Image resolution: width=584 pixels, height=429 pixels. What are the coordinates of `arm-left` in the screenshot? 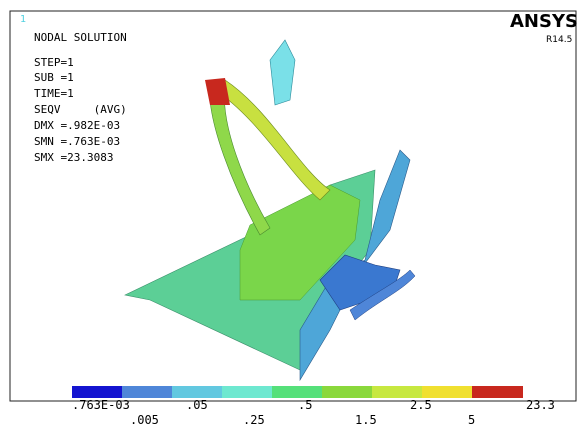 It's located at (240, 157).